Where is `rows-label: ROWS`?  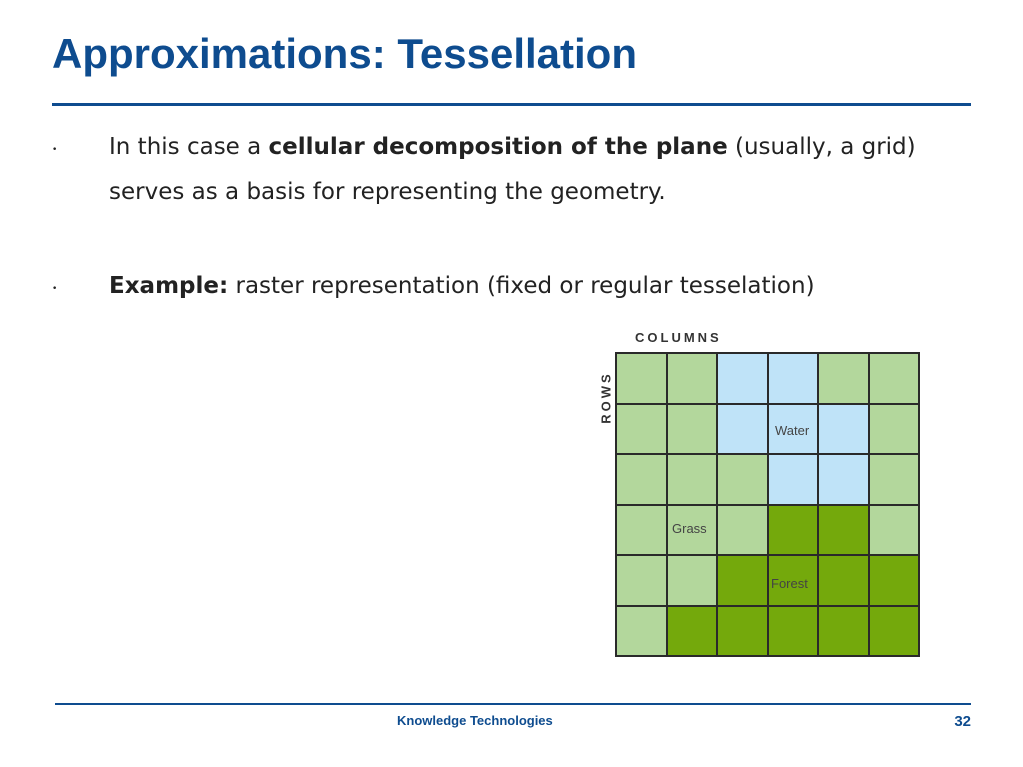
rows-label: ROWS is located at coordinates (606, 397).